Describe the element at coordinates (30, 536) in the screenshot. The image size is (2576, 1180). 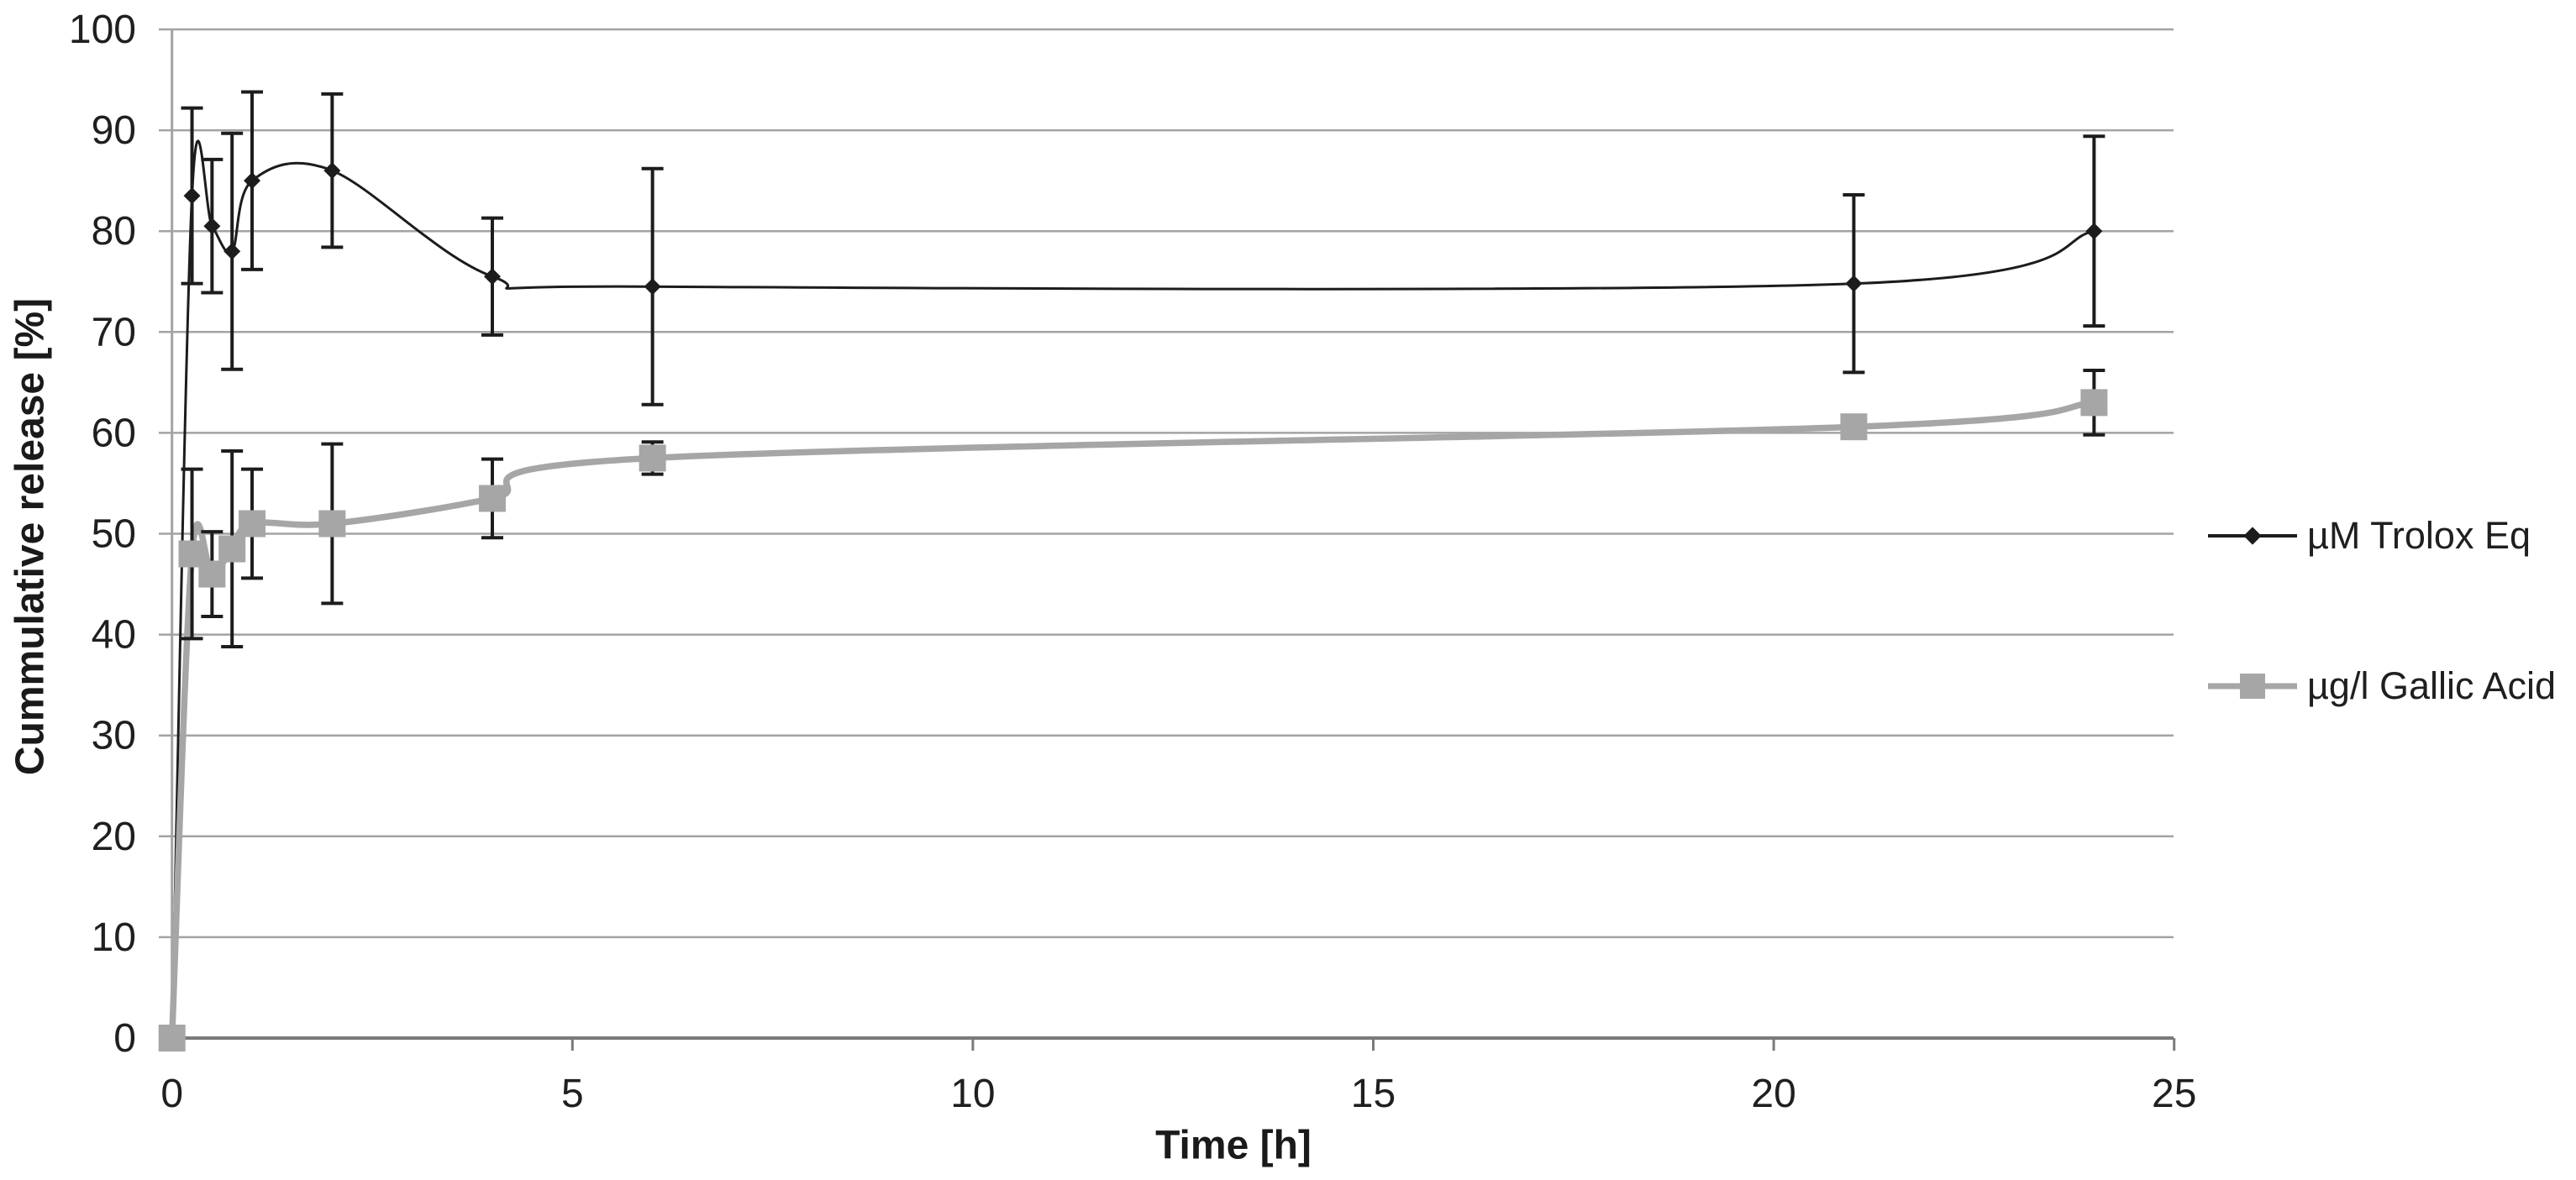
I see `y-axis-title: Cummulative release [%]` at that location.